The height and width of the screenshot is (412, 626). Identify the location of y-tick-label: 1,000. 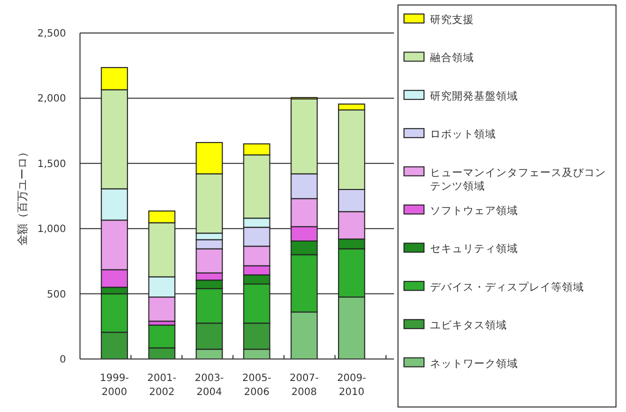
(51, 230).